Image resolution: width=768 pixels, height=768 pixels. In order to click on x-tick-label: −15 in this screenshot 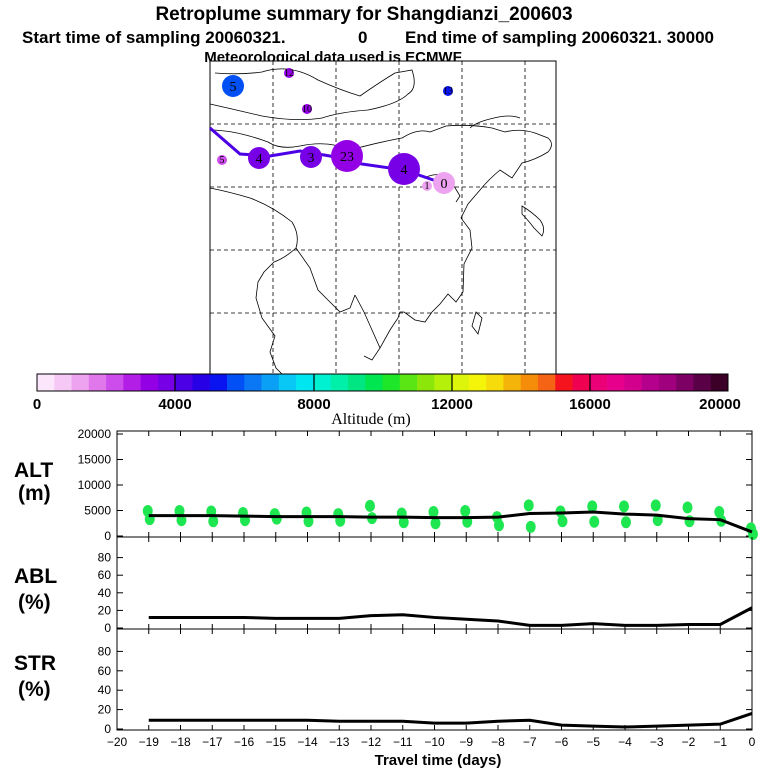, I will do `click(276, 742)`.